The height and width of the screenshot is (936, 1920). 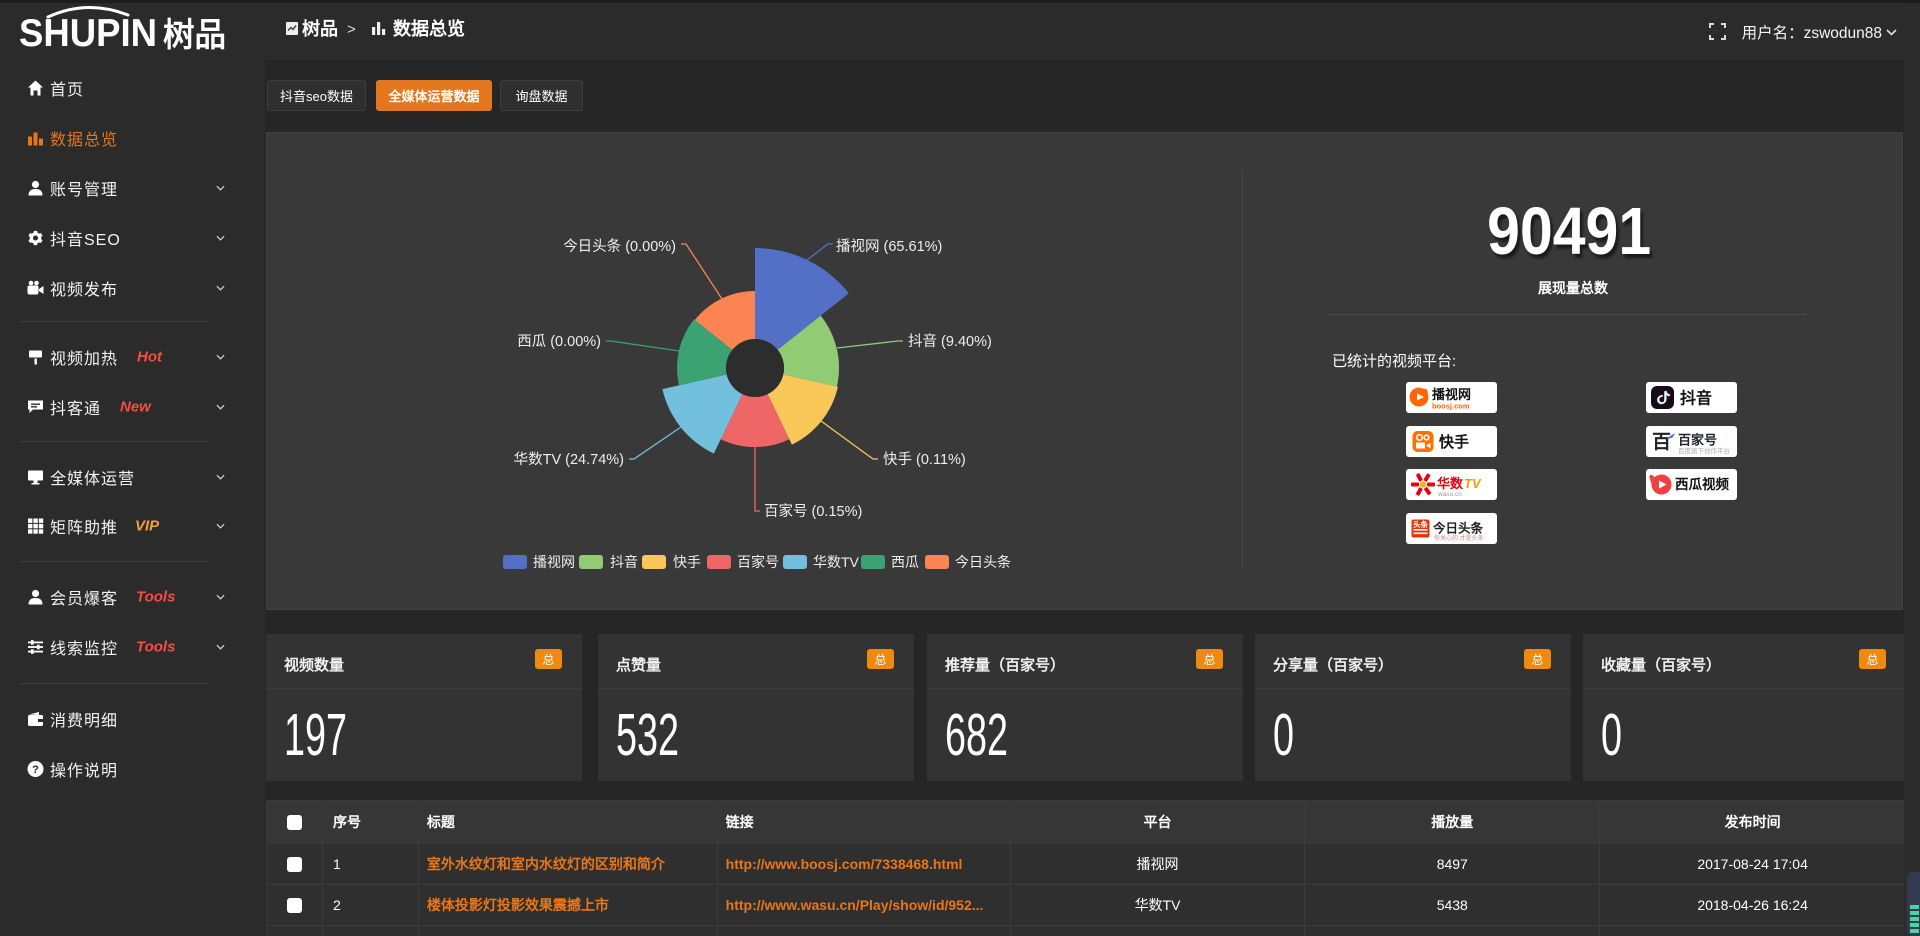 What do you see at coordinates (836, 562) in the screenshot?
I see `svg-text: 华数TV` at bounding box center [836, 562].